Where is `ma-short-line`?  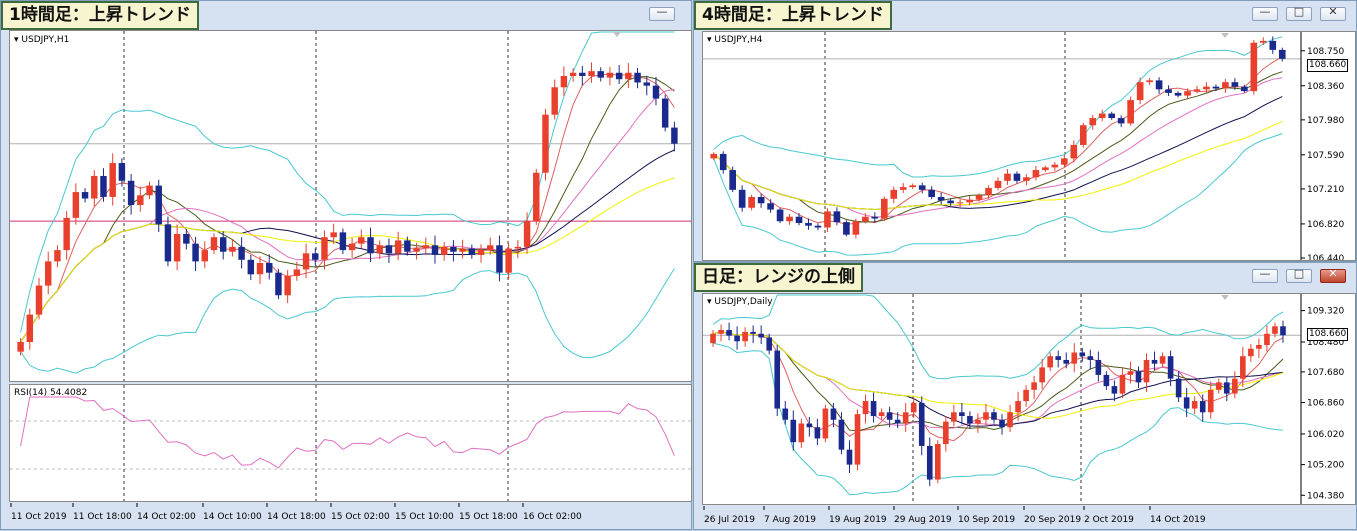
ma-short-line is located at coordinates (998, 386).